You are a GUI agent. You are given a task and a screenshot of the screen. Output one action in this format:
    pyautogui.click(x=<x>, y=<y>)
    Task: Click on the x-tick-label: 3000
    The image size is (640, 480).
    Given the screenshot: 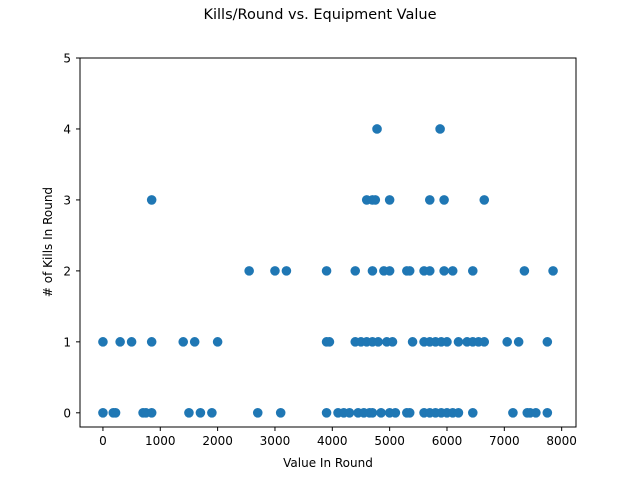 What is the action you would take?
    pyautogui.click(x=275, y=441)
    